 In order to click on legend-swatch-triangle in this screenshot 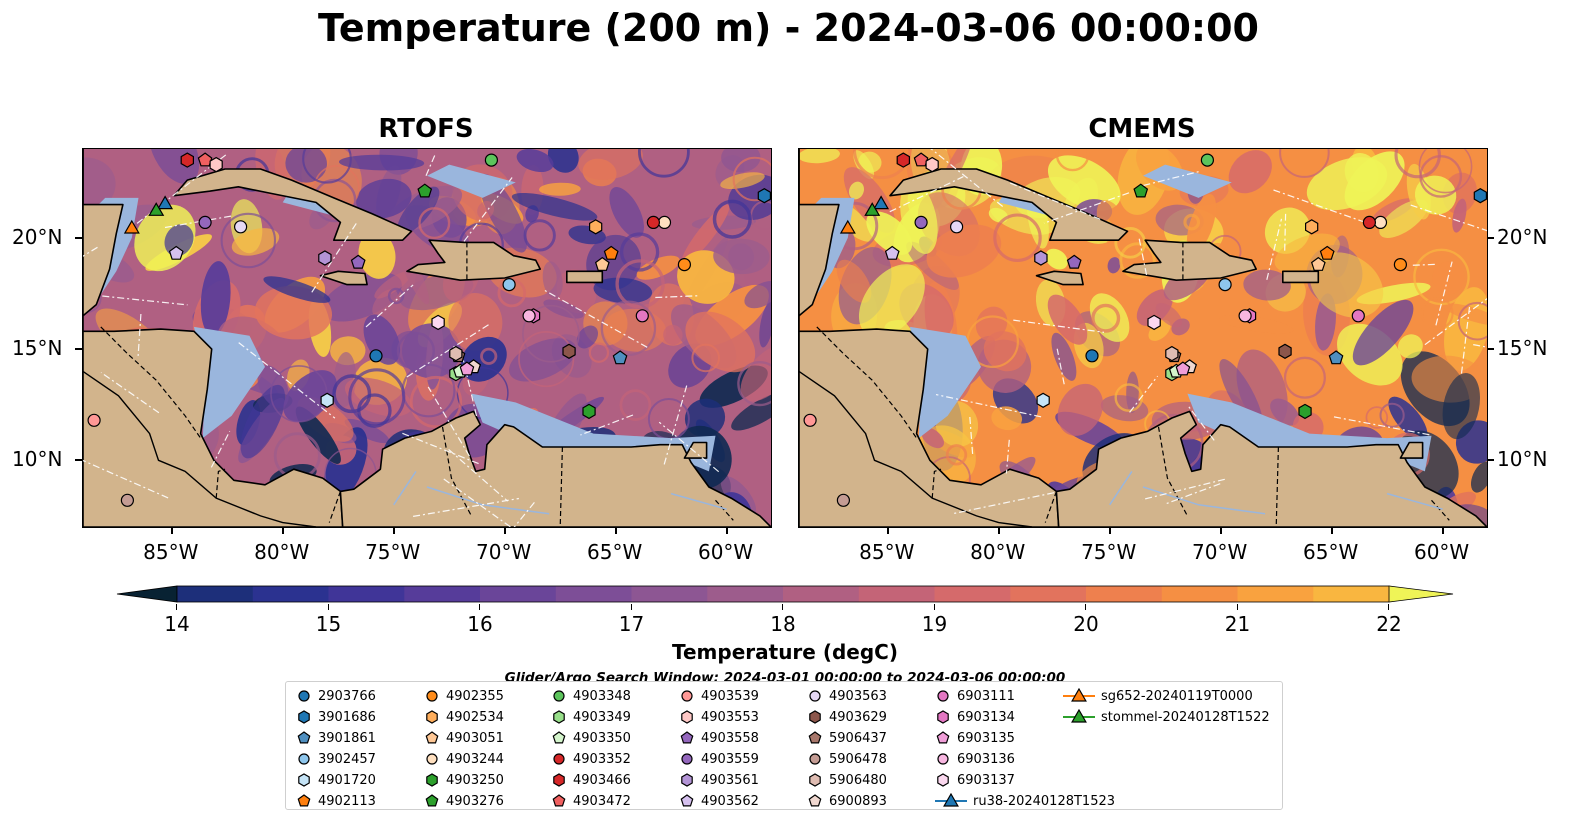, I will do `click(1079, 695)`.